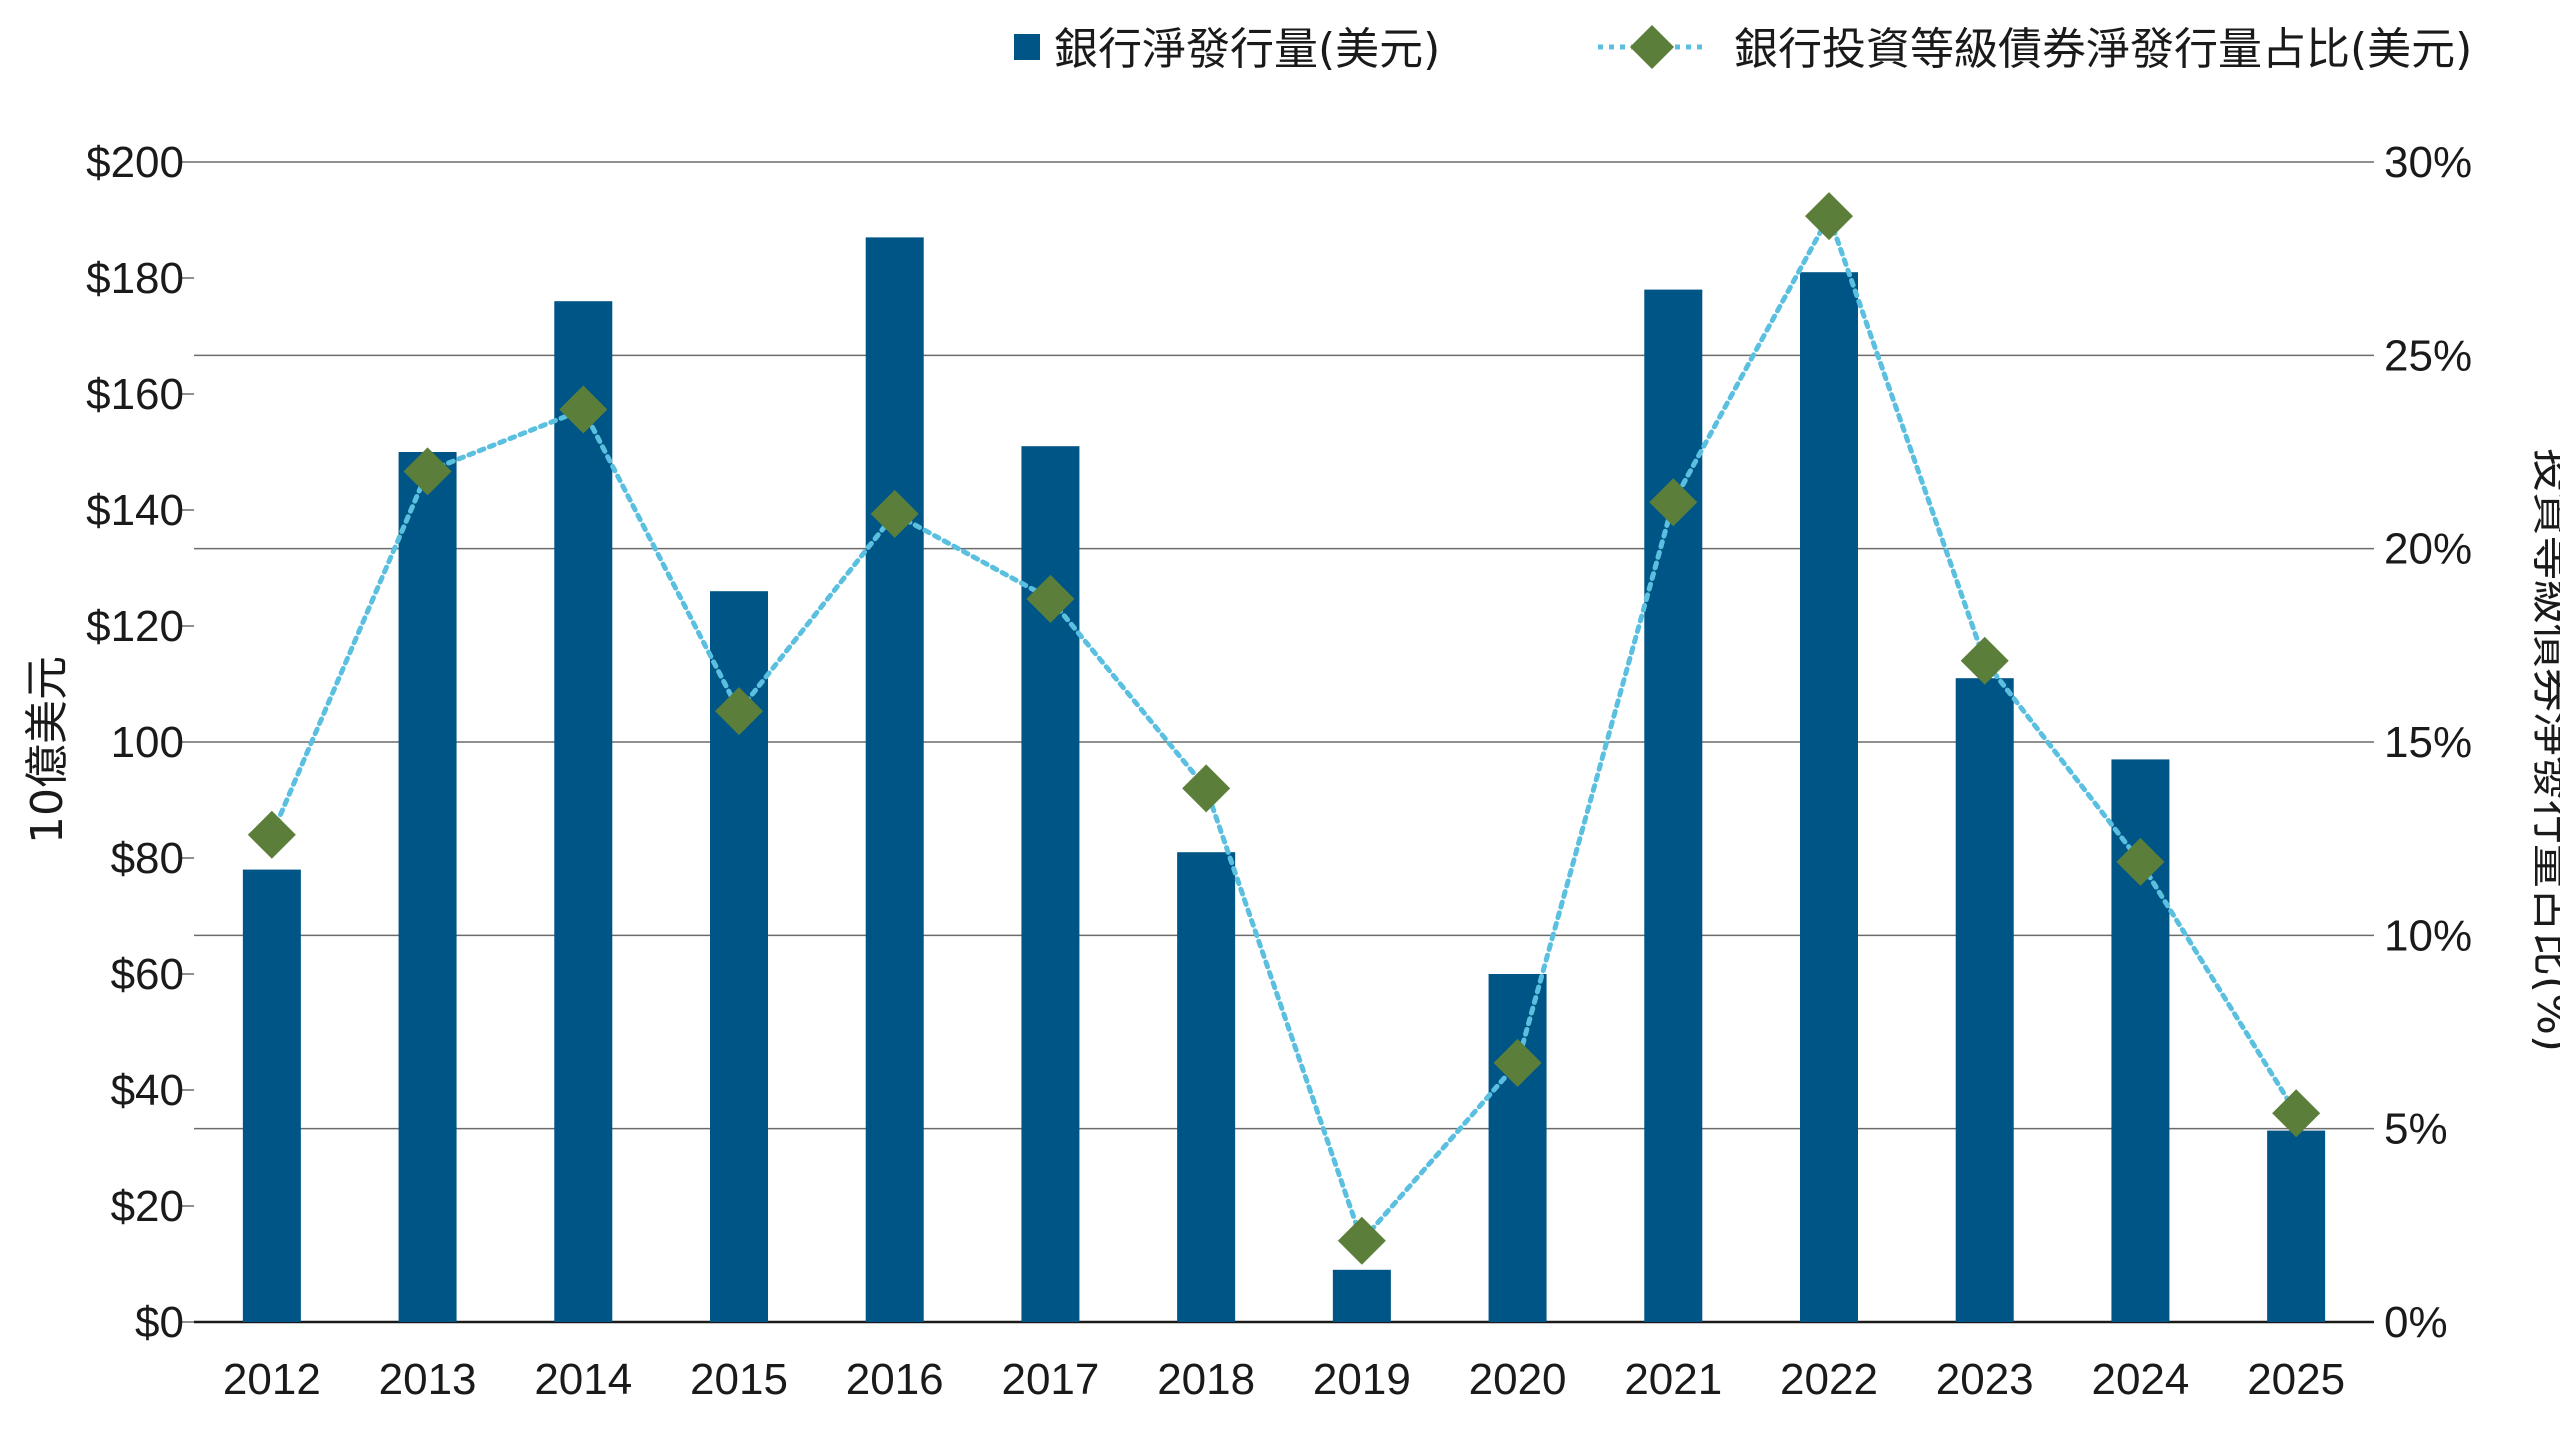 The width and height of the screenshot is (2560, 1440). What do you see at coordinates (1673, 502) in the screenshot?
I see `marker-2021` at bounding box center [1673, 502].